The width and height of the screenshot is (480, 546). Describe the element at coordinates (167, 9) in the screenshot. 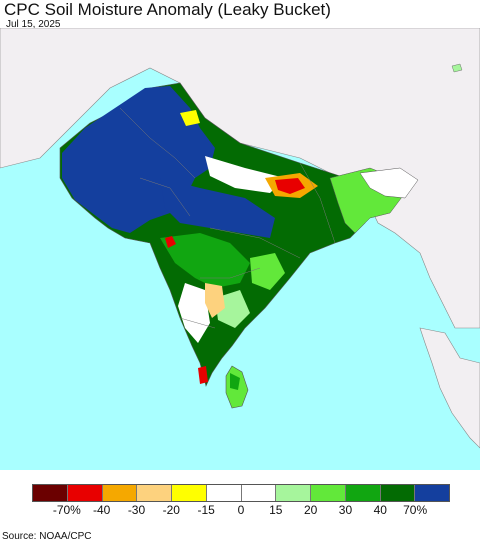

I see `map-title: CPC Soil Moisture Anomaly (Leaky Bucket)` at that location.